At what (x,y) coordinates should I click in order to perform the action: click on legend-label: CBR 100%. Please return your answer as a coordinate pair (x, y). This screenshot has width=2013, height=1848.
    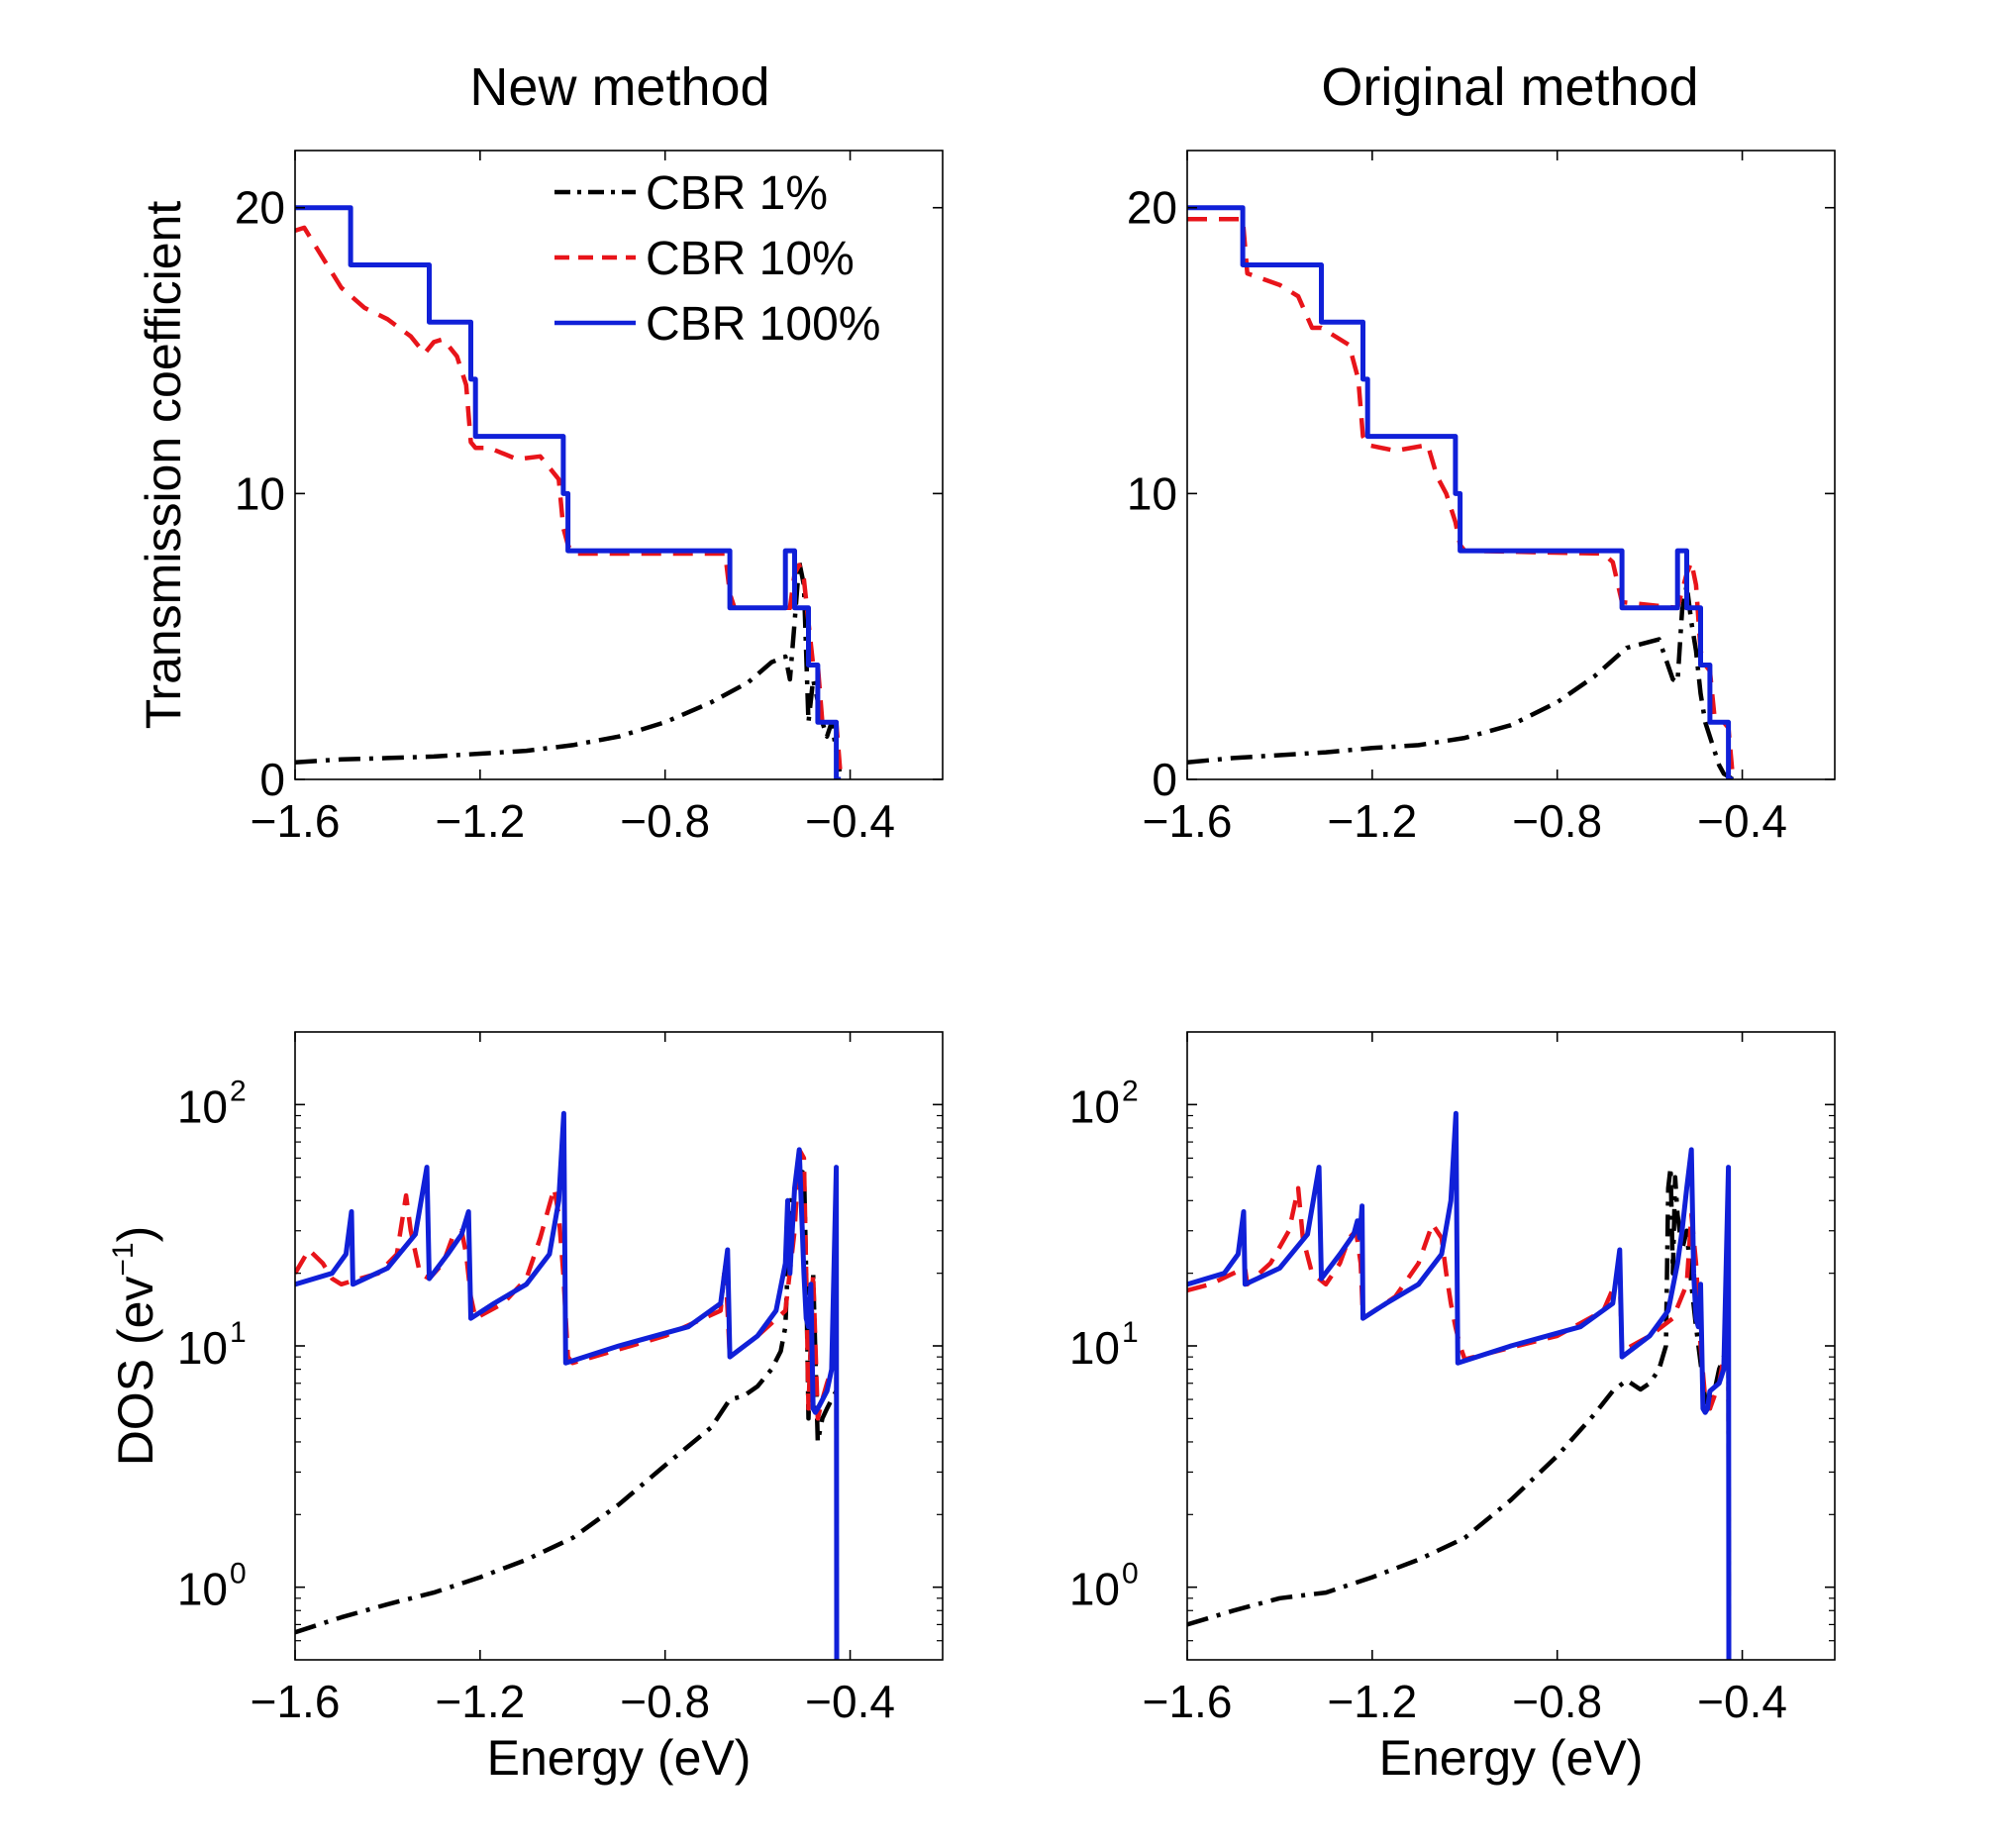
    Looking at the image, I should click on (763, 325).